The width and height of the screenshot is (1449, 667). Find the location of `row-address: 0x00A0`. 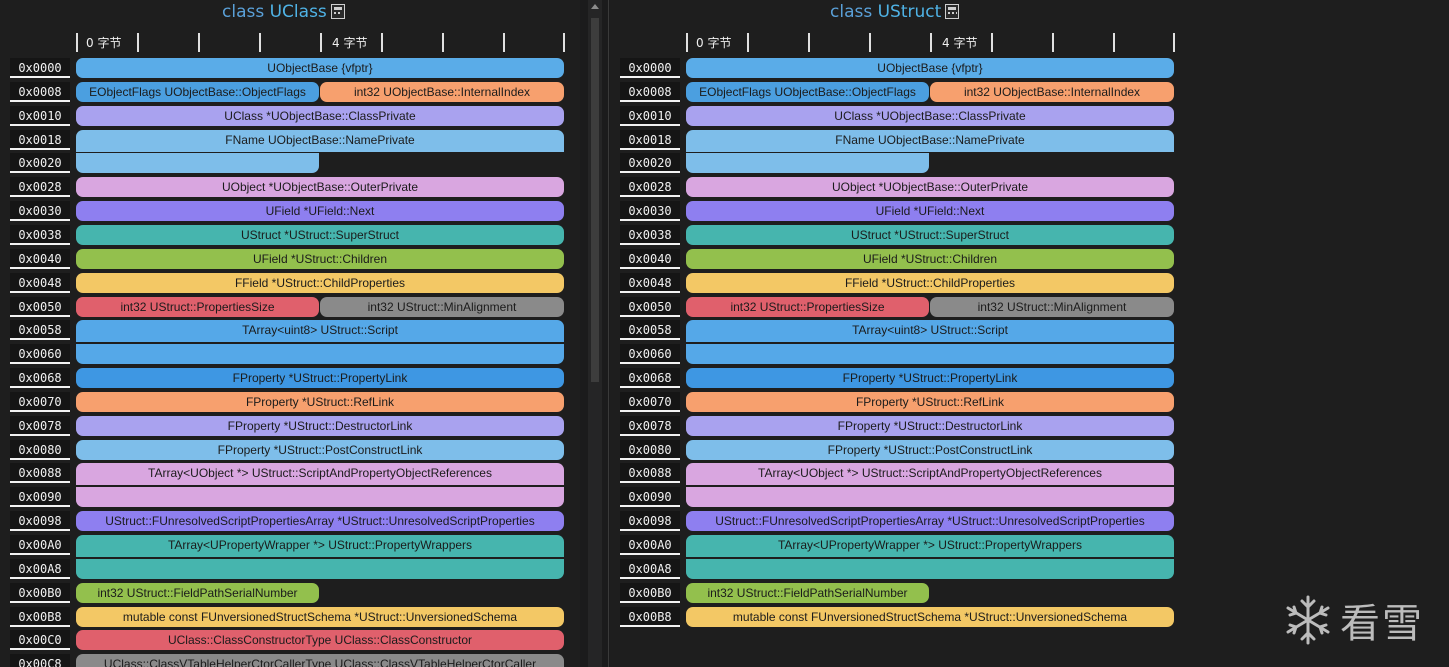

row-address: 0x00A0 is located at coordinates (40, 545).